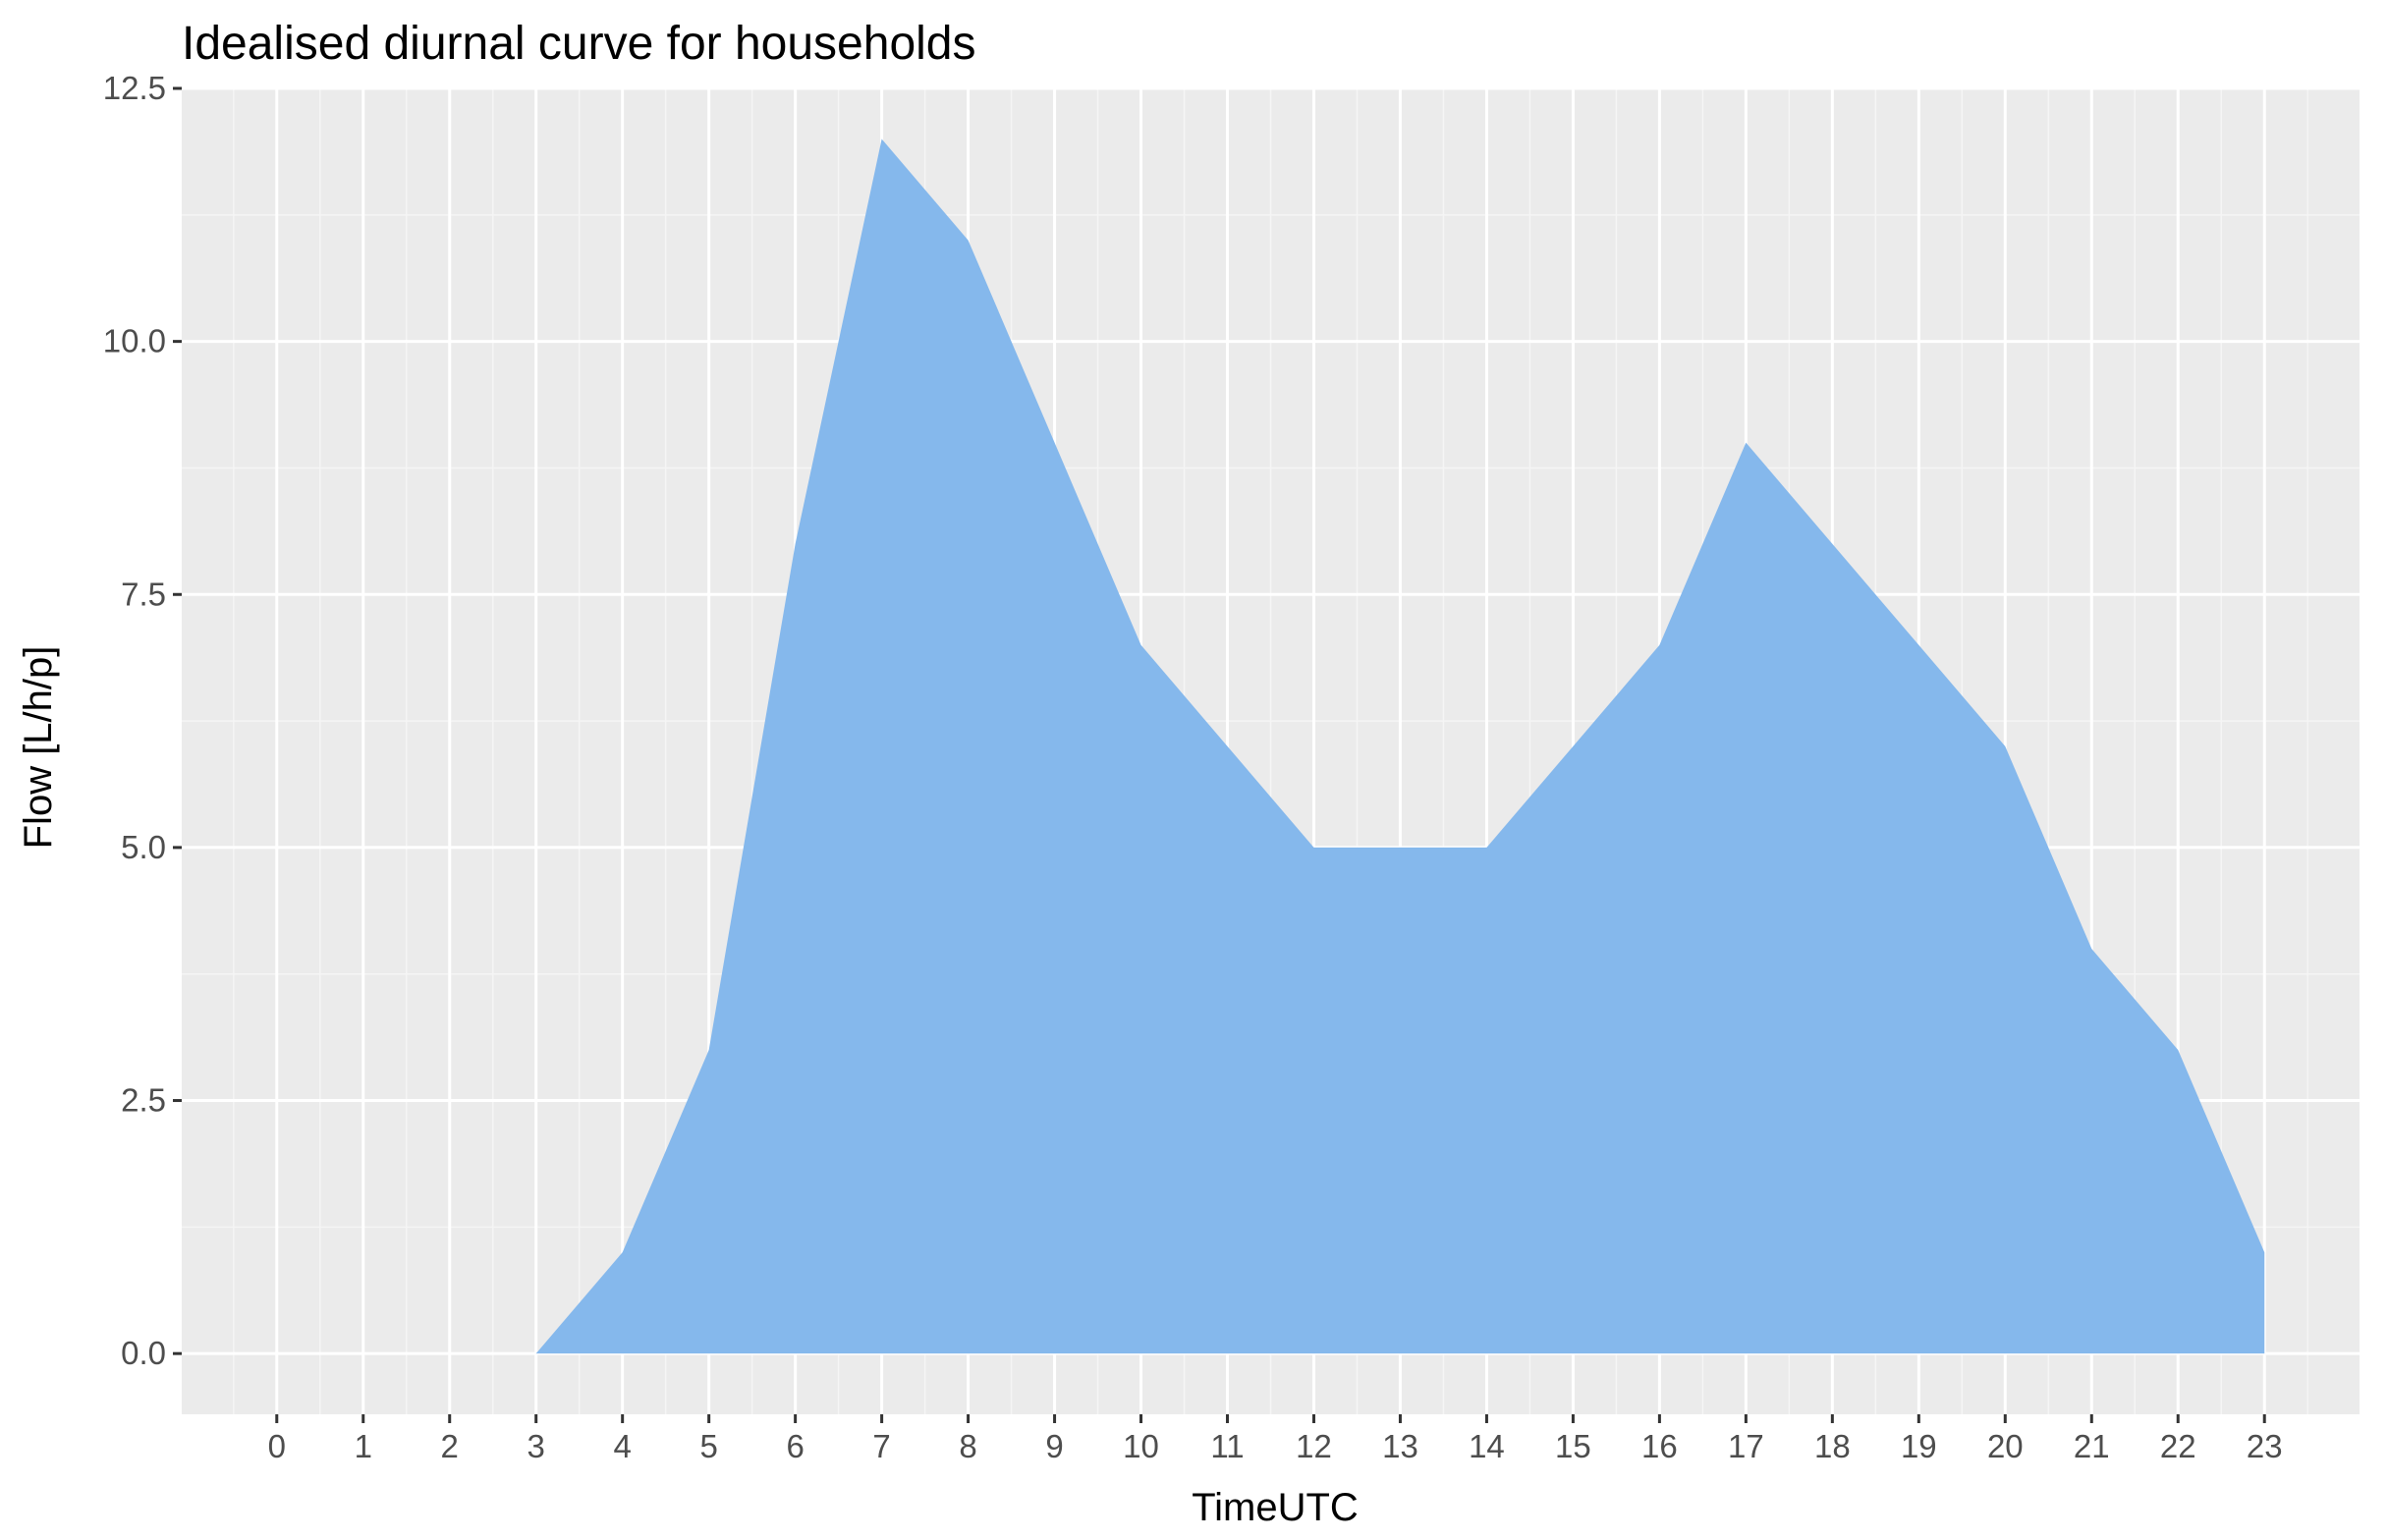 This screenshot has height=1540, width=2388. What do you see at coordinates (2265, 1446) in the screenshot?
I see `x-tick-label: 23` at bounding box center [2265, 1446].